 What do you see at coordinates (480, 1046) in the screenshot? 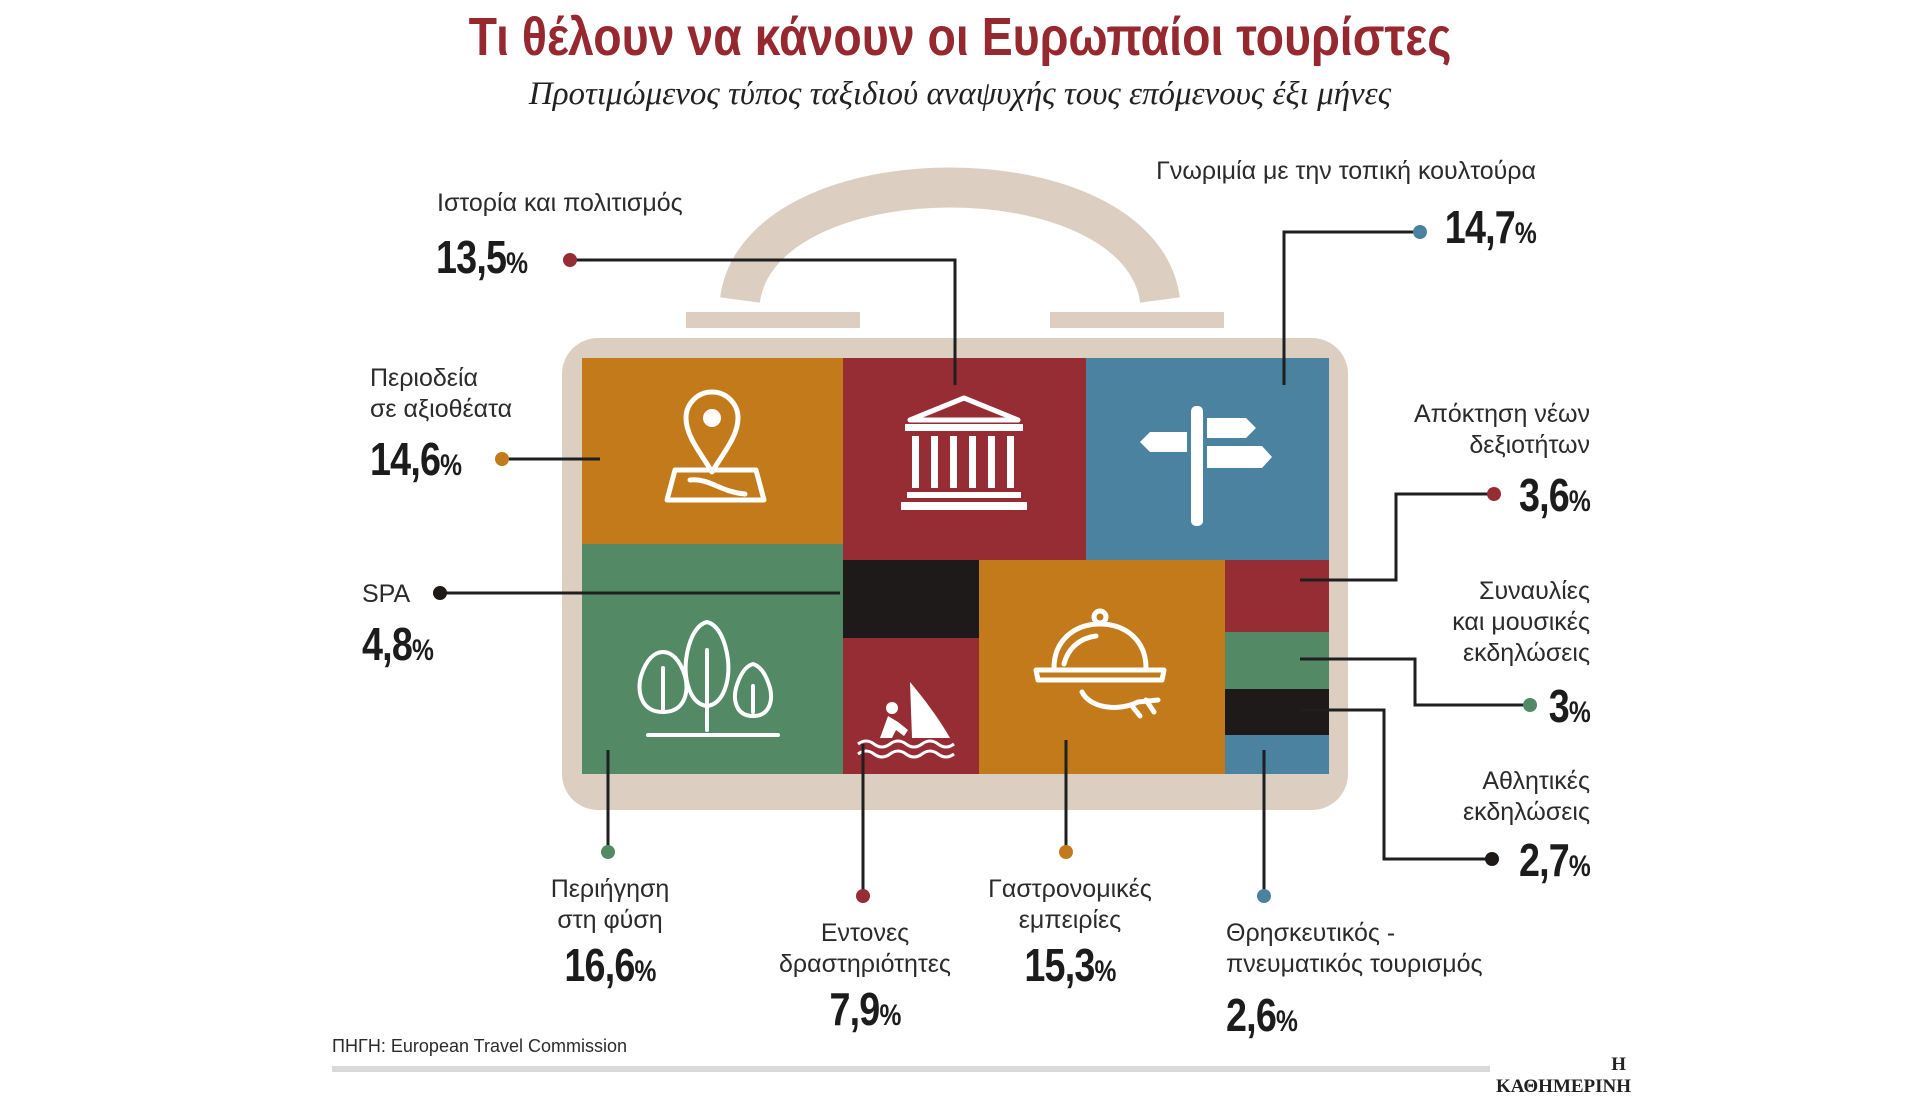
I see `source-note: ΠΗΓΗ: European Travel Commission` at bounding box center [480, 1046].